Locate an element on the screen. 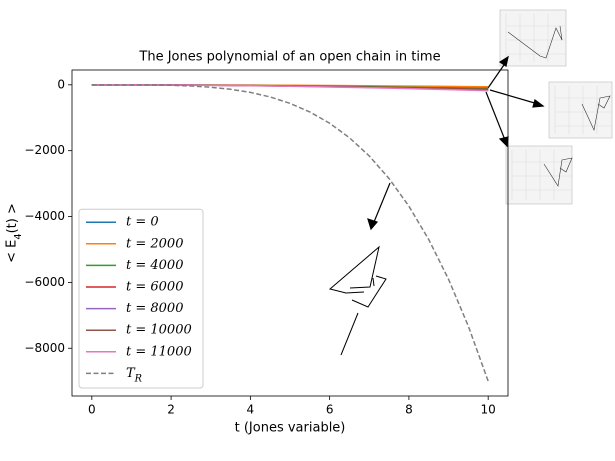  y-axis-label: < E4(t) > is located at coordinates (14, 233).